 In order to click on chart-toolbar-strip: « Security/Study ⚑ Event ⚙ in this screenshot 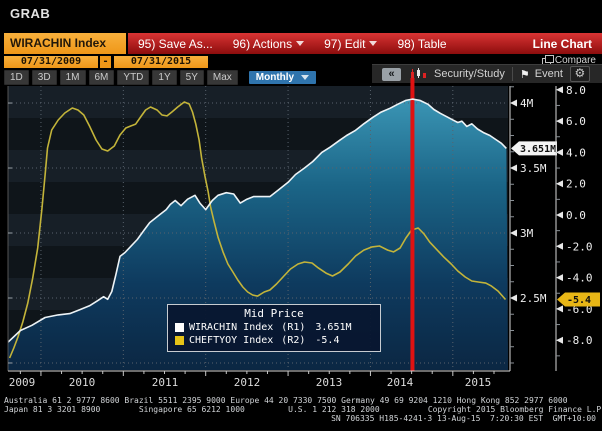, I will do `click(487, 73)`.